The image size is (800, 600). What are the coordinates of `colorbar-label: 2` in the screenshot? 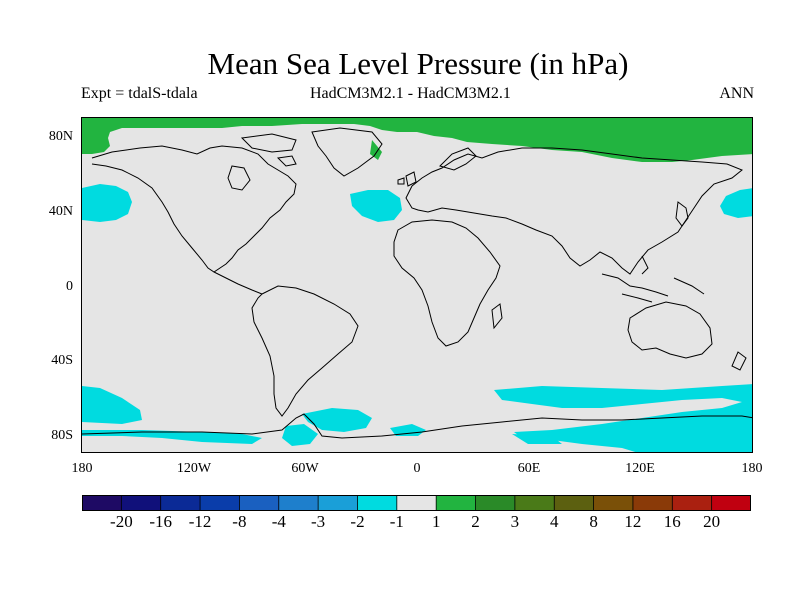 It's located at (475, 521).